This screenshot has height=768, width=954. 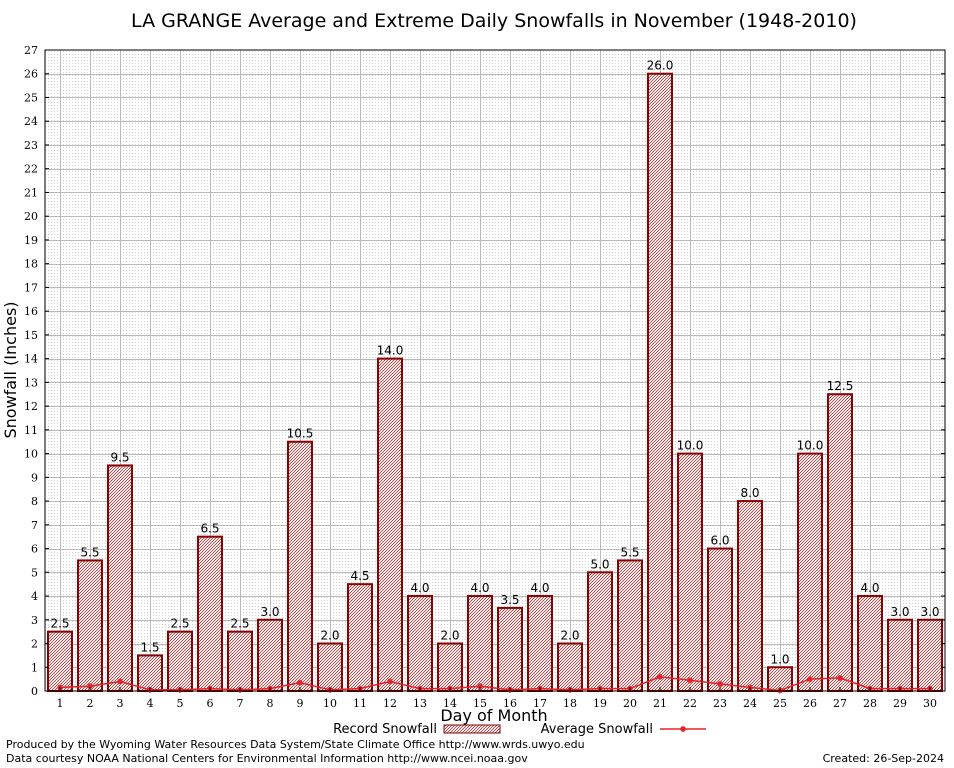 I want to click on x-tick-label: 13, so click(x=420, y=703).